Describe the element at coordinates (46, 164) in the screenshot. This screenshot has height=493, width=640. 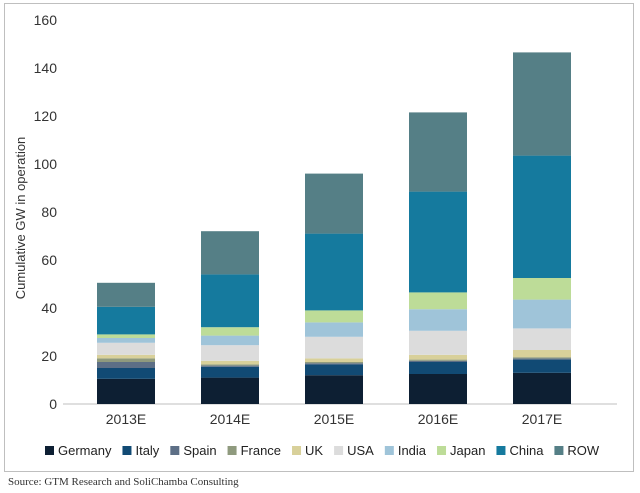
I see `y-tick-label: 100` at that location.